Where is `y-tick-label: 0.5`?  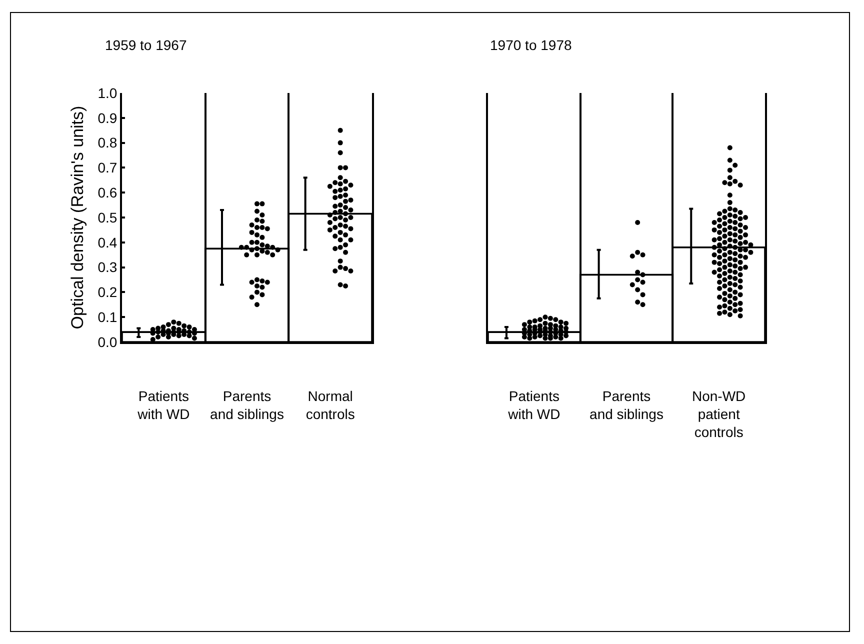 y-tick-label: 0.5 is located at coordinates (108, 217).